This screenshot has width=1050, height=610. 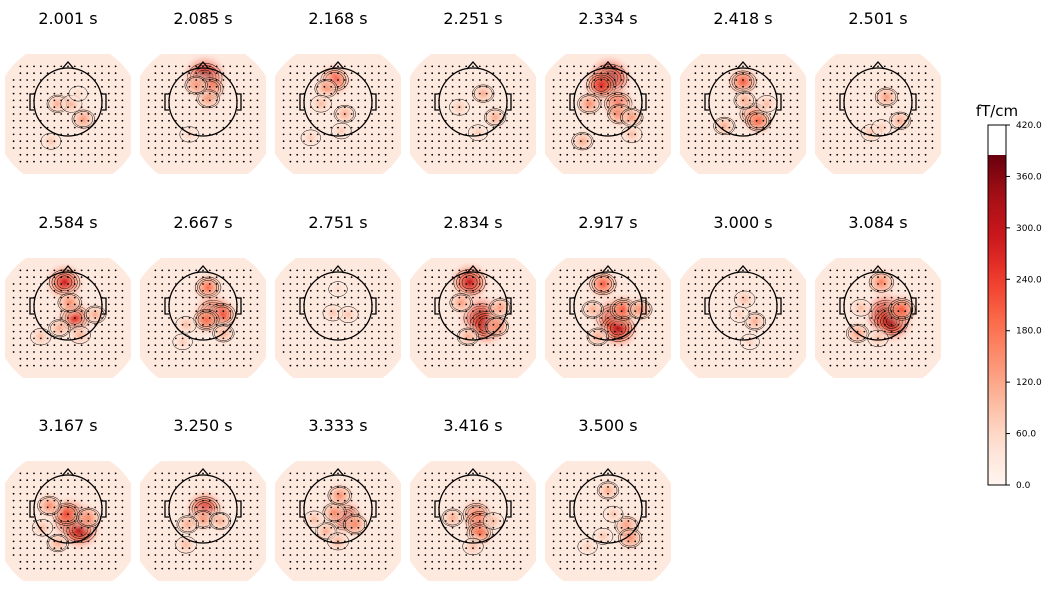 I want to click on topomap-time-label: 3.250 s, so click(x=202, y=425).